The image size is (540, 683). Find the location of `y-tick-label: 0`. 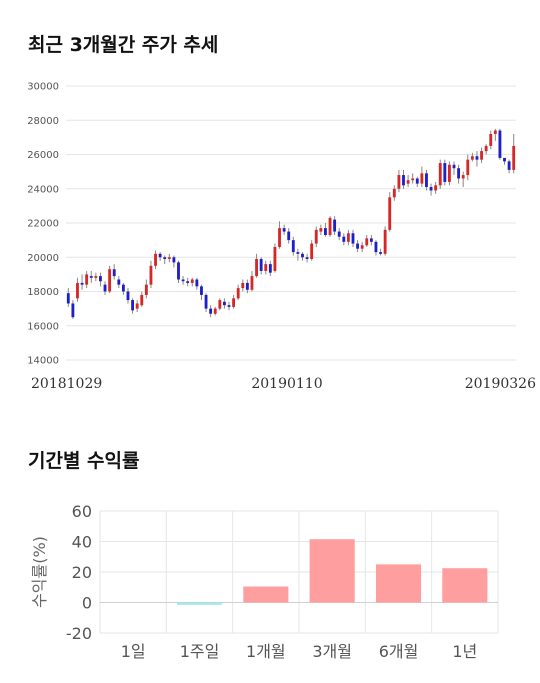

y-tick-label: 0 is located at coordinates (87, 603).